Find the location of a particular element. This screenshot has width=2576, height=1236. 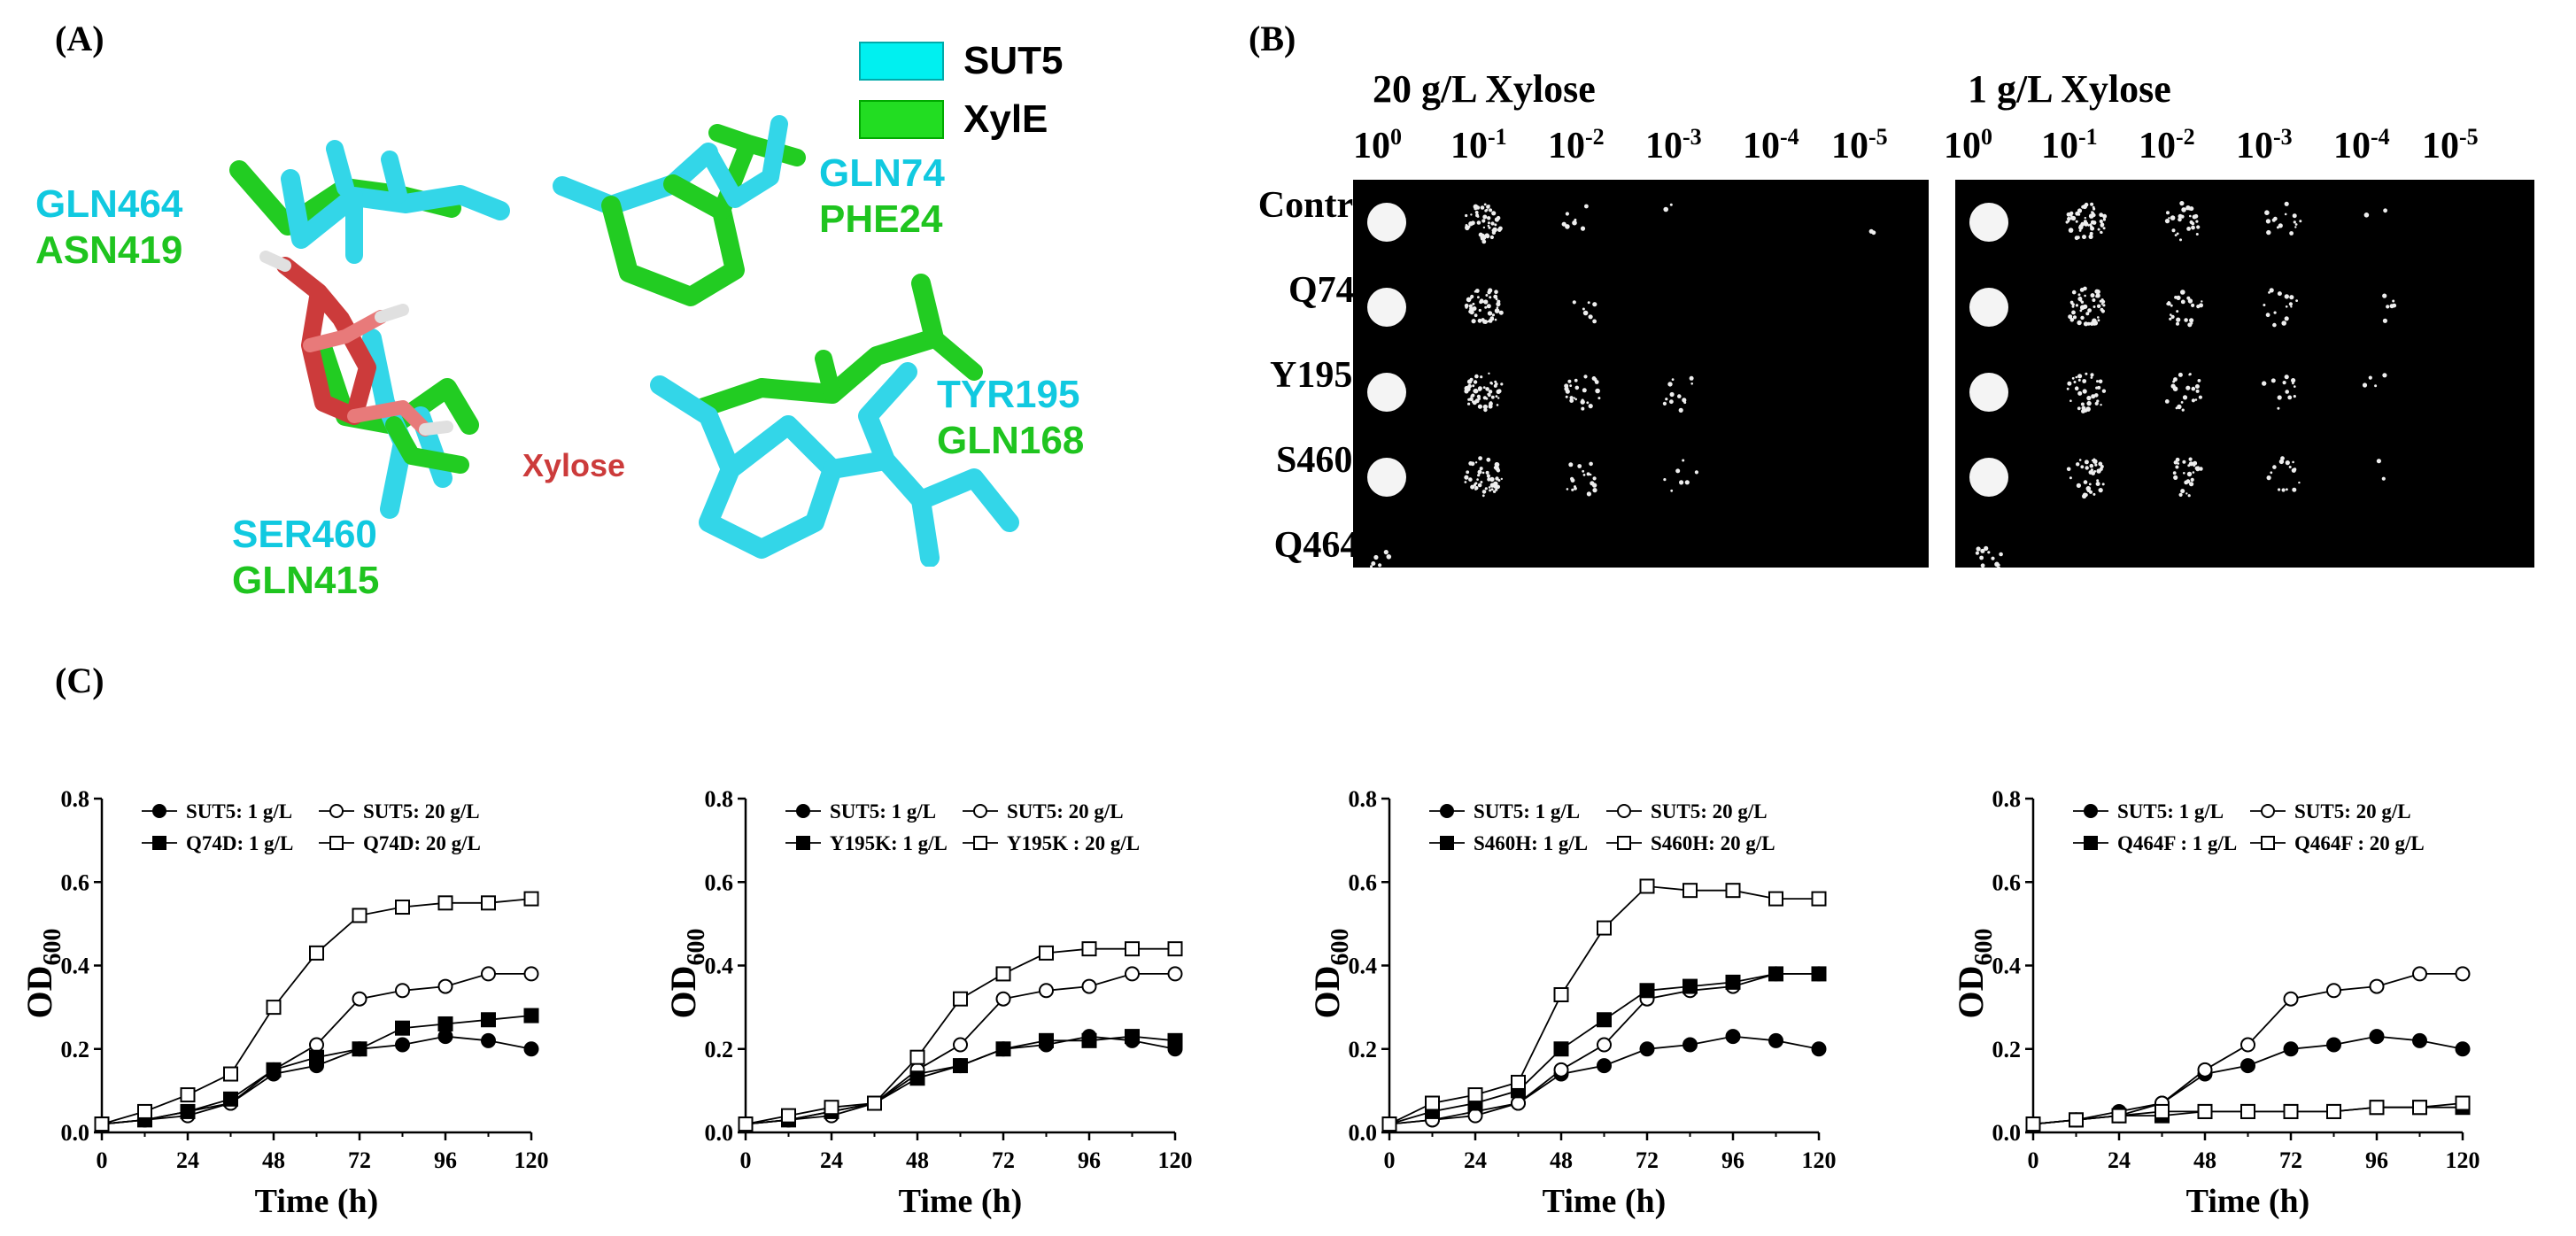

dilution-label-0-3: 10-3 is located at coordinates (1673, 145).